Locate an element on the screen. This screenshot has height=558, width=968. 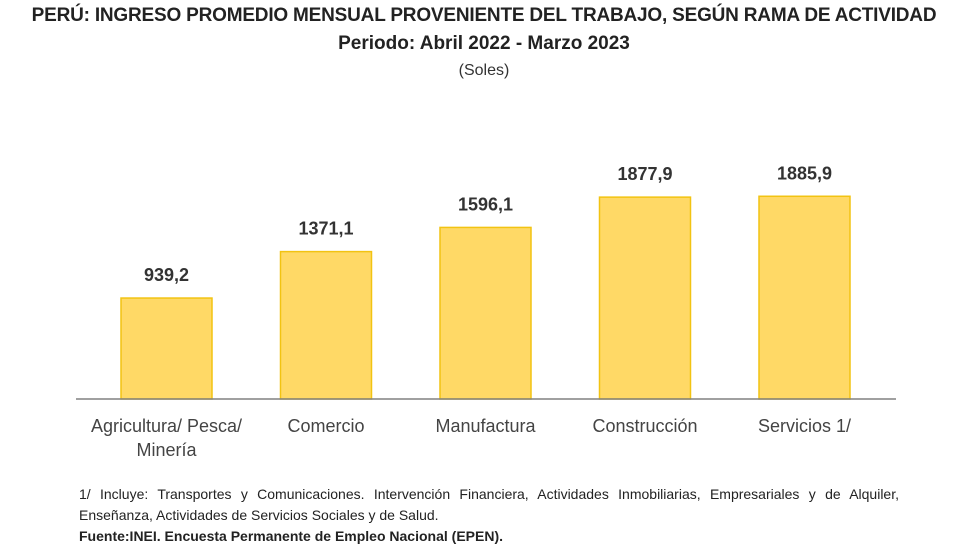
category-label: Minería is located at coordinates (166, 450).